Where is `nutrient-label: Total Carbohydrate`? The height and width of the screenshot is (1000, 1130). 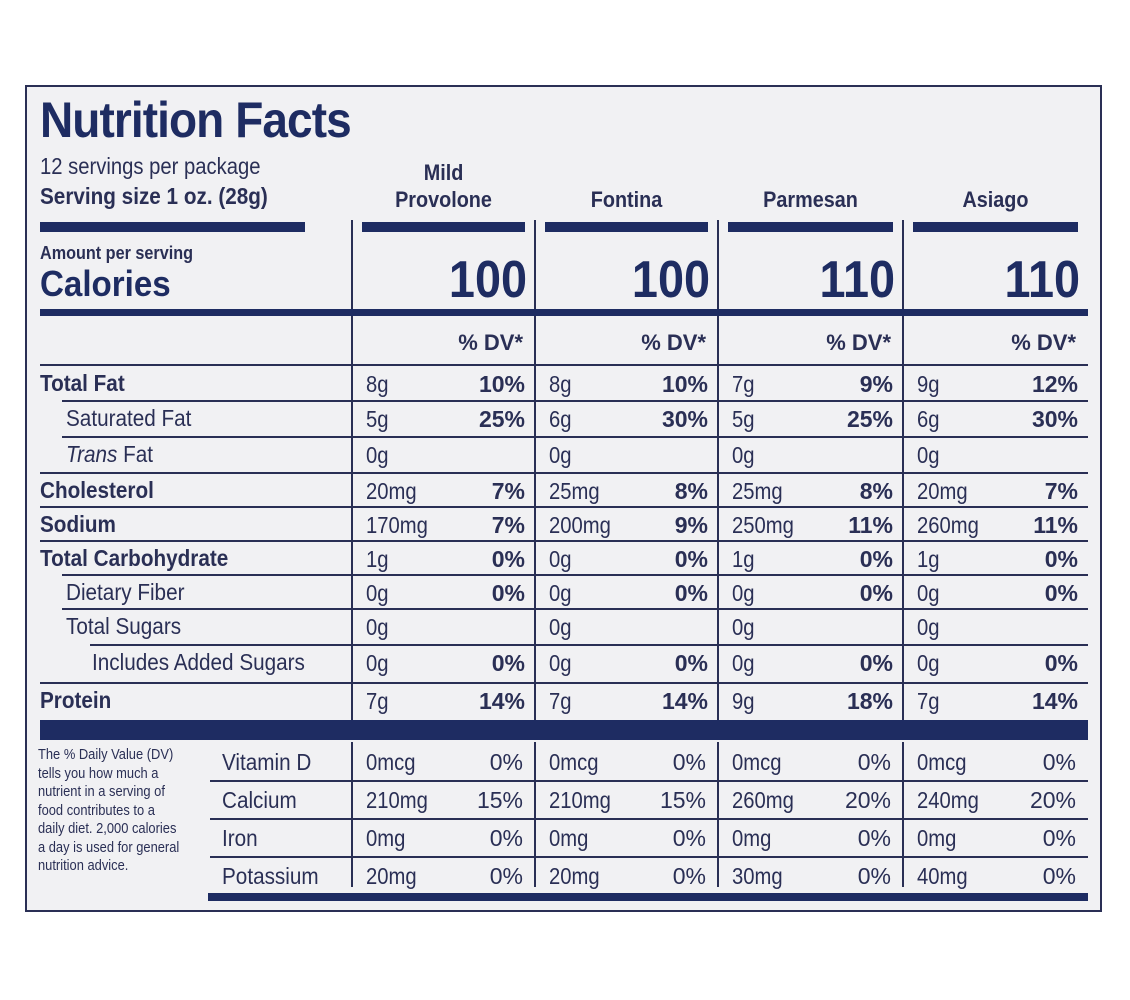
nutrient-label: Total Carbohydrate is located at coordinates (134, 558).